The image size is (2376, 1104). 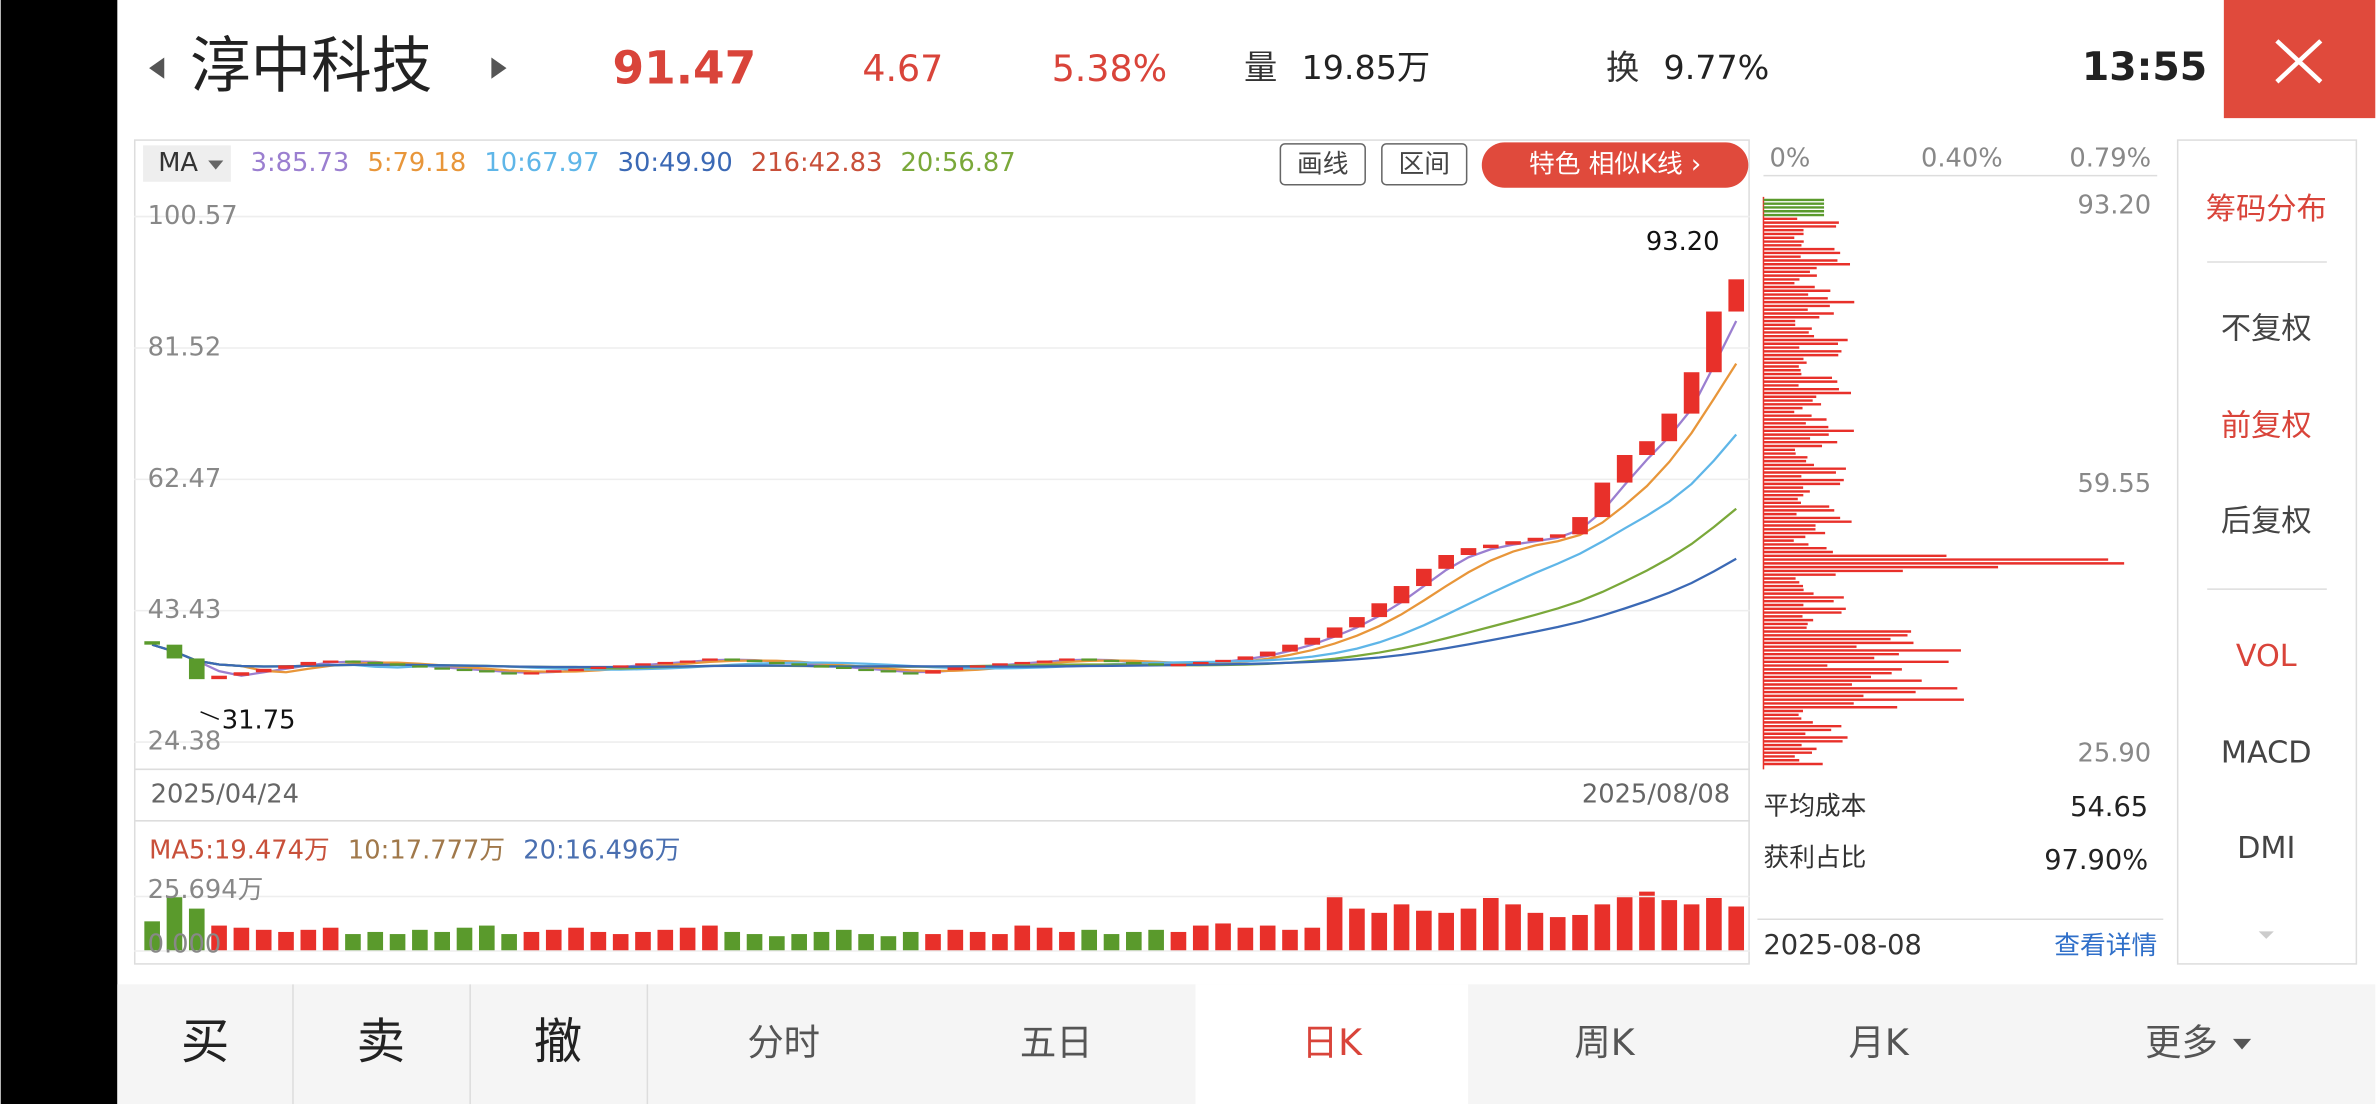 I want to click on menu-item: 筹码分布, so click(x=2266, y=209).